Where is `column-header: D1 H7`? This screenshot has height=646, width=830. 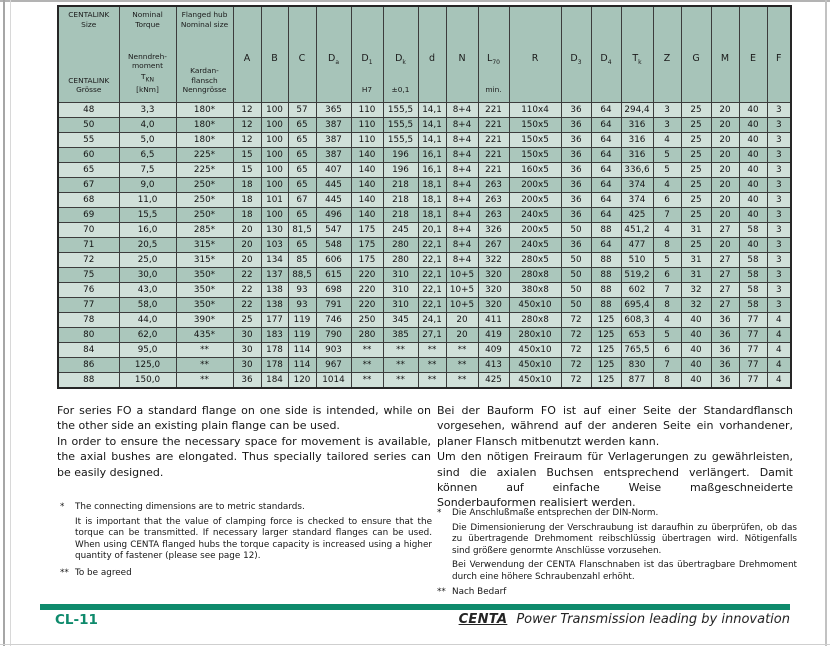 column-header: D1 H7 is located at coordinates (367, 54).